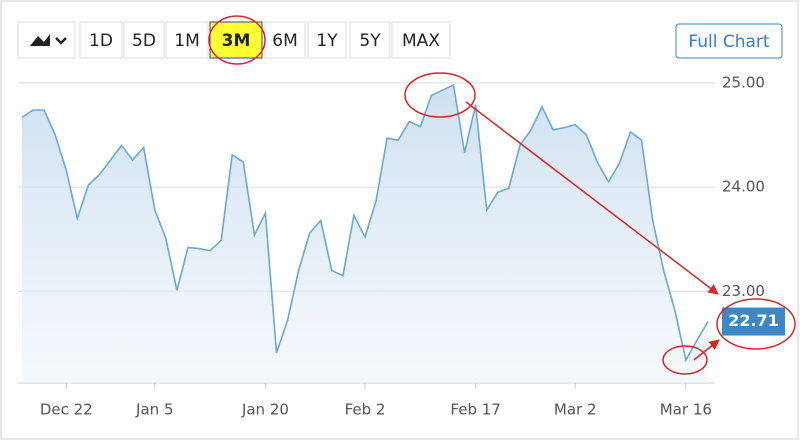 Image resolution: width=800 pixels, height=441 pixels. Describe the element at coordinates (743, 187) in the screenshot. I see `y-tick-label: 24.00` at that location.